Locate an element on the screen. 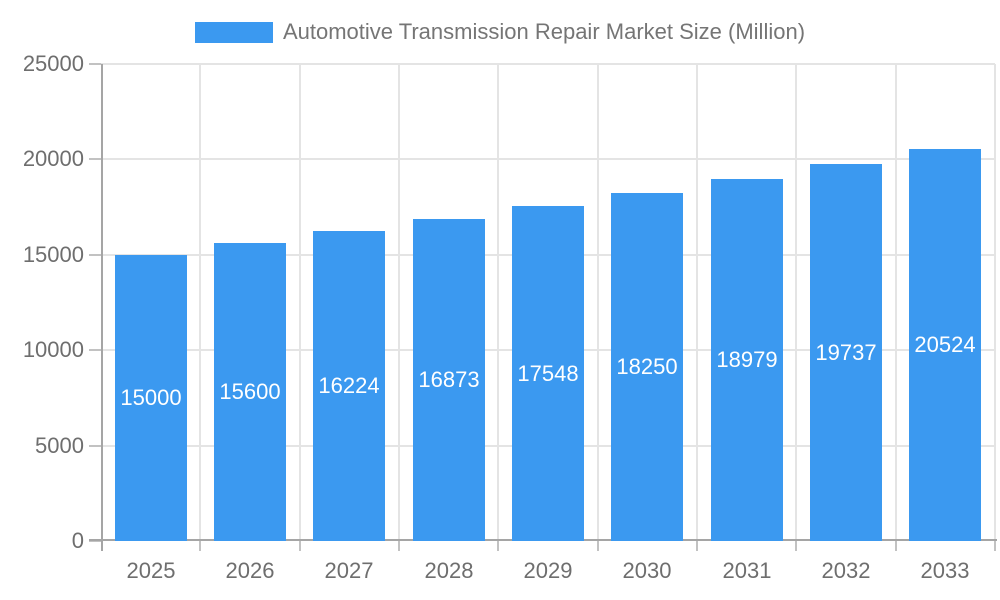 Image resolution: width=1000 pixels, height=600 pixels. y-axis-label: 25000 is located at coordinates (53, 63).